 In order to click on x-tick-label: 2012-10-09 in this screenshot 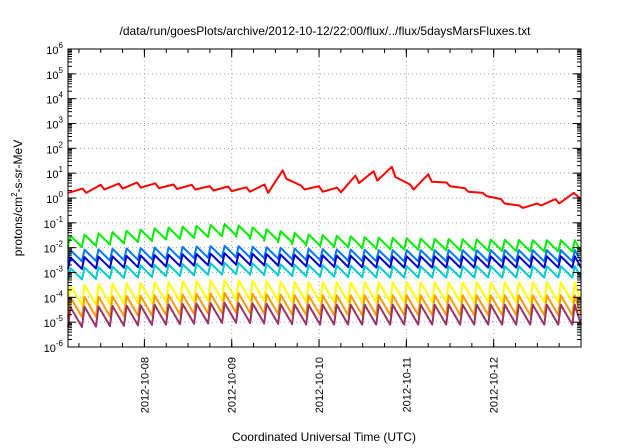, I will do `click(233, 385)`.